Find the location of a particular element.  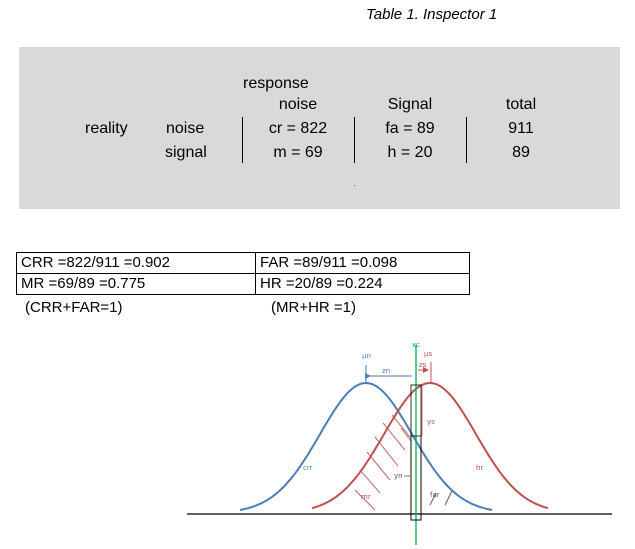

cell-false-alarm: fa = 89 is located at coordinates (410, 128).